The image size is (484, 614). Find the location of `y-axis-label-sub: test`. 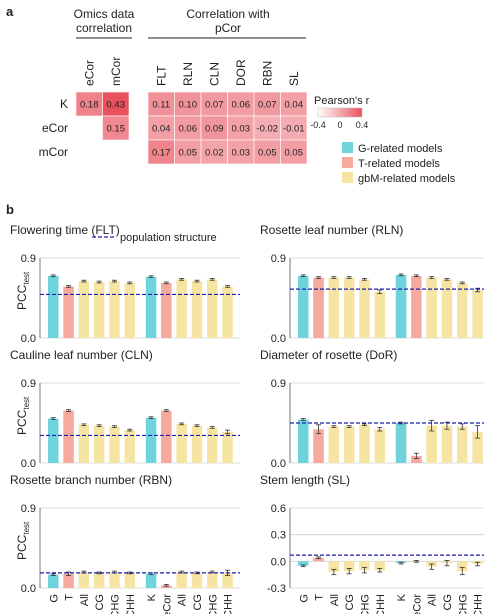

y-axis-label-sub: test is located at coordinates (26, 403).